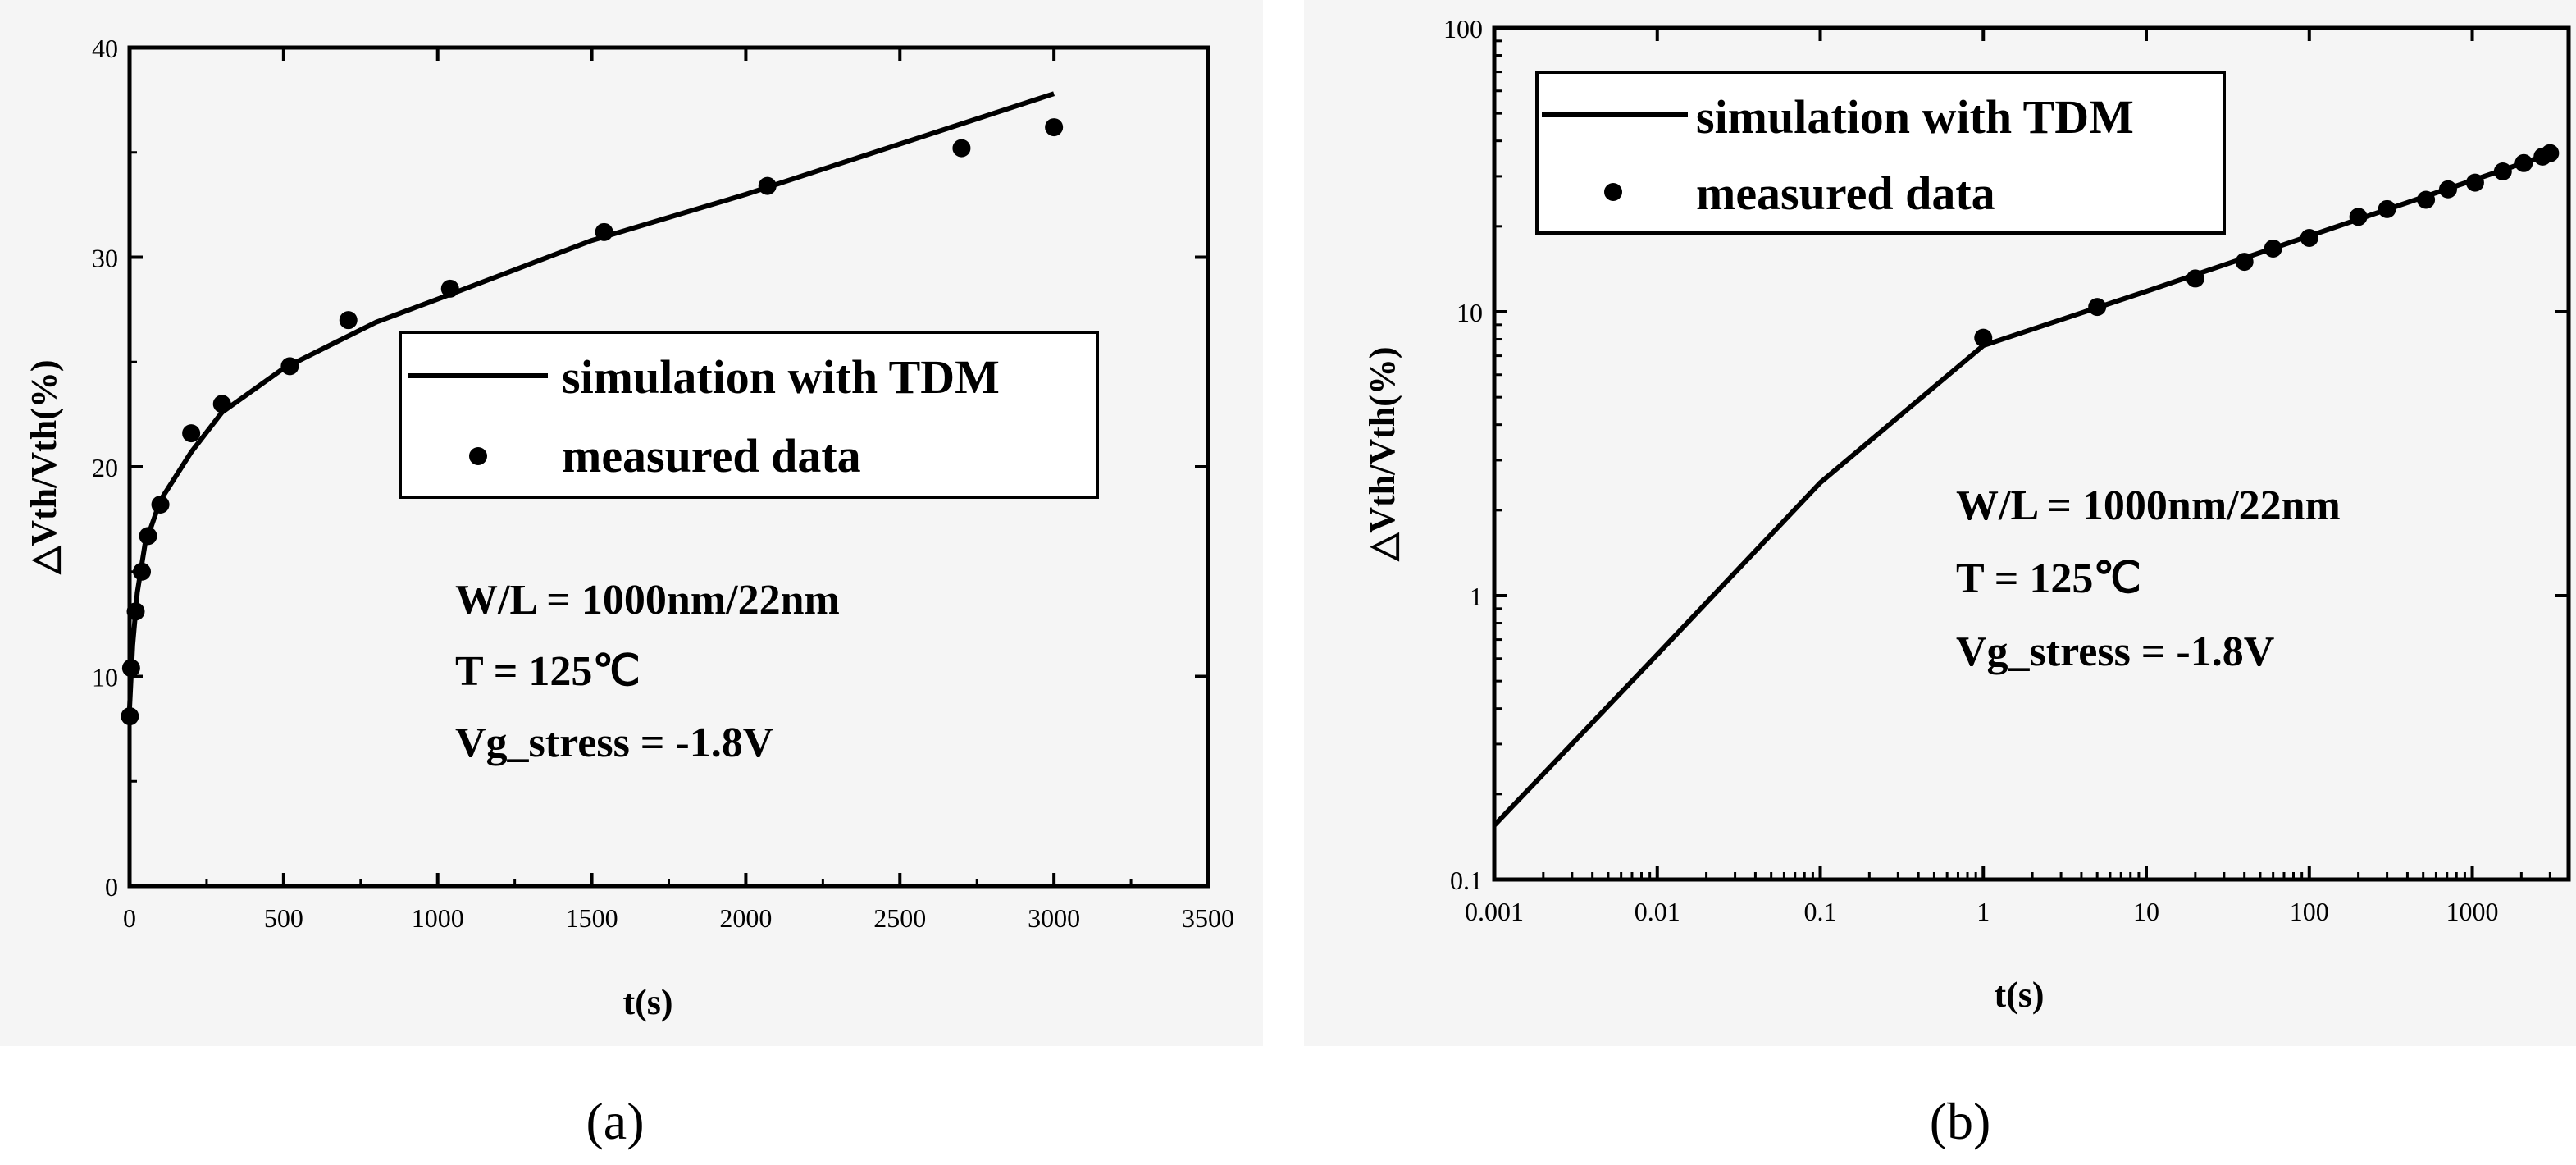 This screenshot has height=1165, width=2576. What do you see at coordinates (105, 467) in the screenshot?
I see `plot-a-y-tick-label: 20` at bounding box center [105, 467].